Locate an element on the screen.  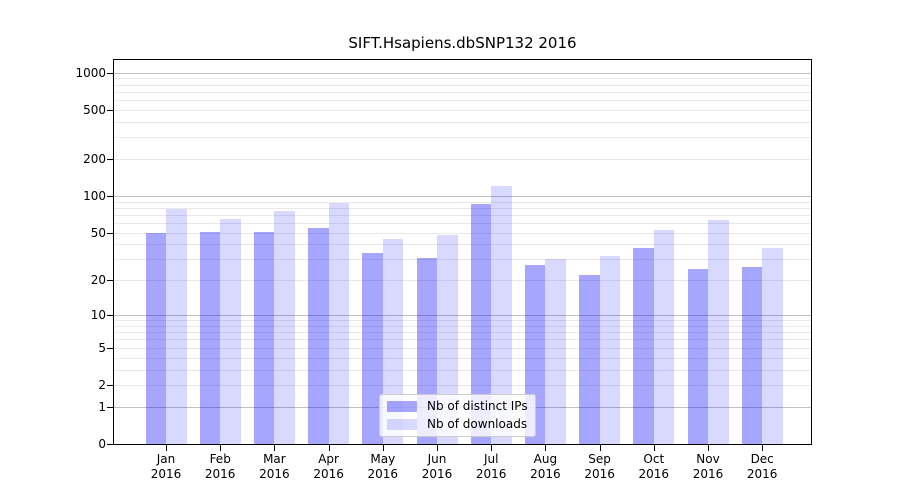
y-tick-label: 1 is located at coordinates (102, 406).